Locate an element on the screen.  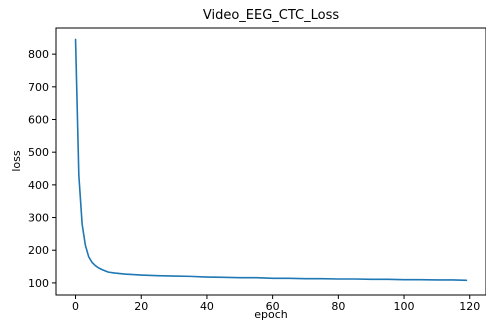
x-axis: 0 20 40 60 80 100 120 is located at coordinates (276, 304).